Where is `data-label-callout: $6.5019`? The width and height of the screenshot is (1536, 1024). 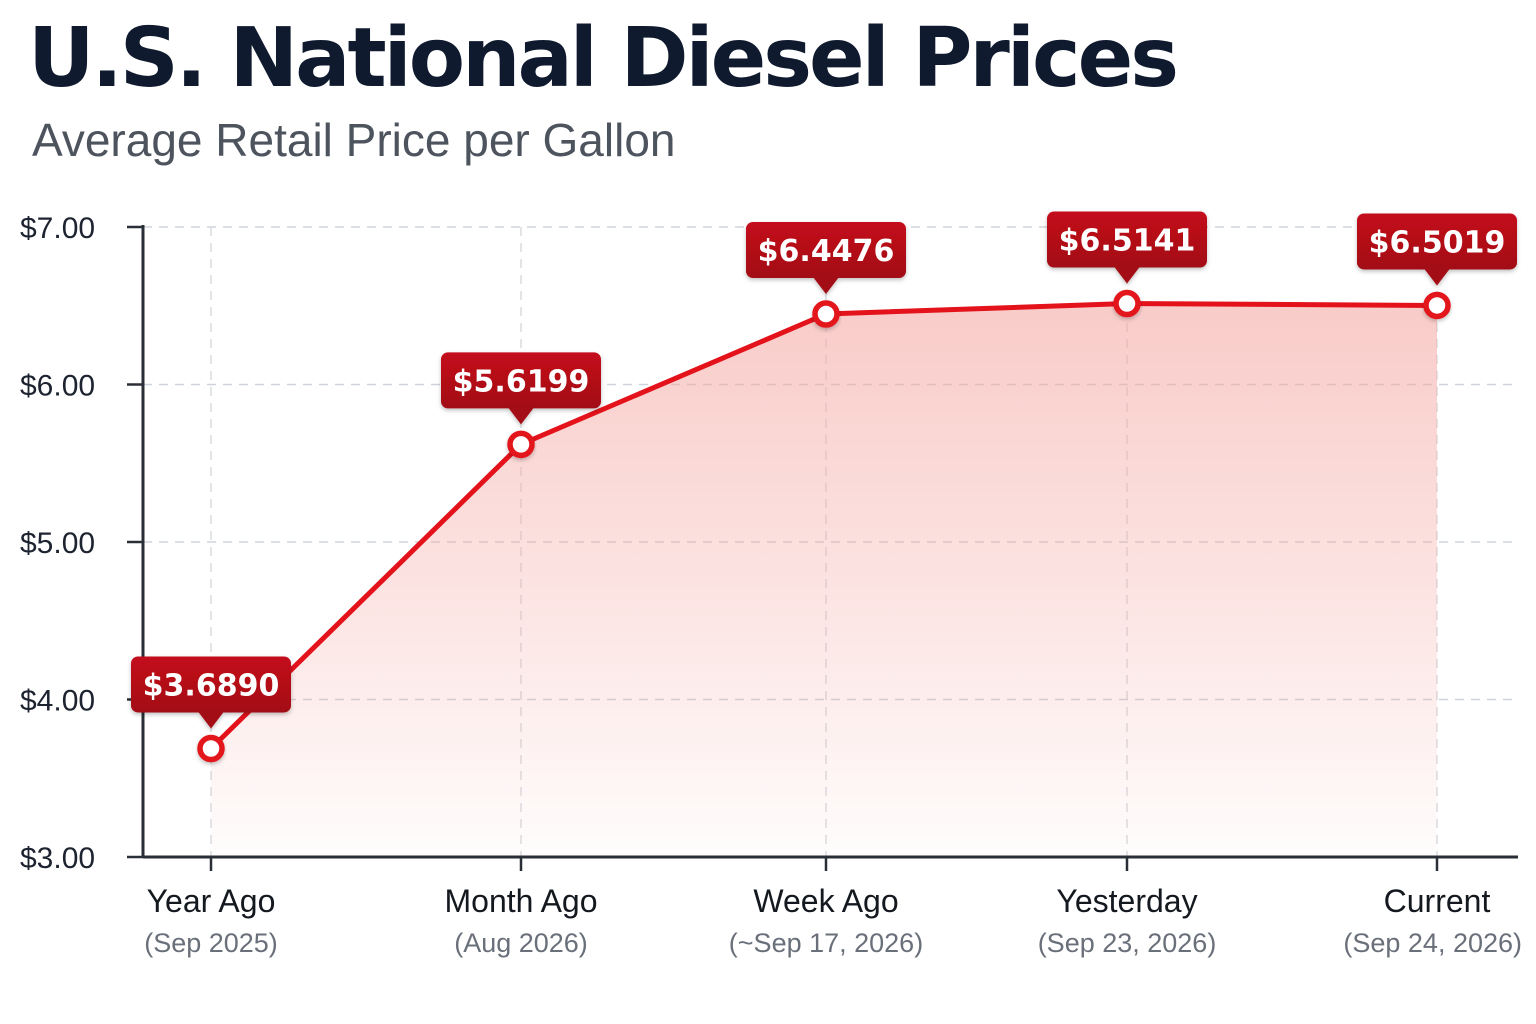 data-label-callout: $6.5019 is located at coordinates (1437, 249).